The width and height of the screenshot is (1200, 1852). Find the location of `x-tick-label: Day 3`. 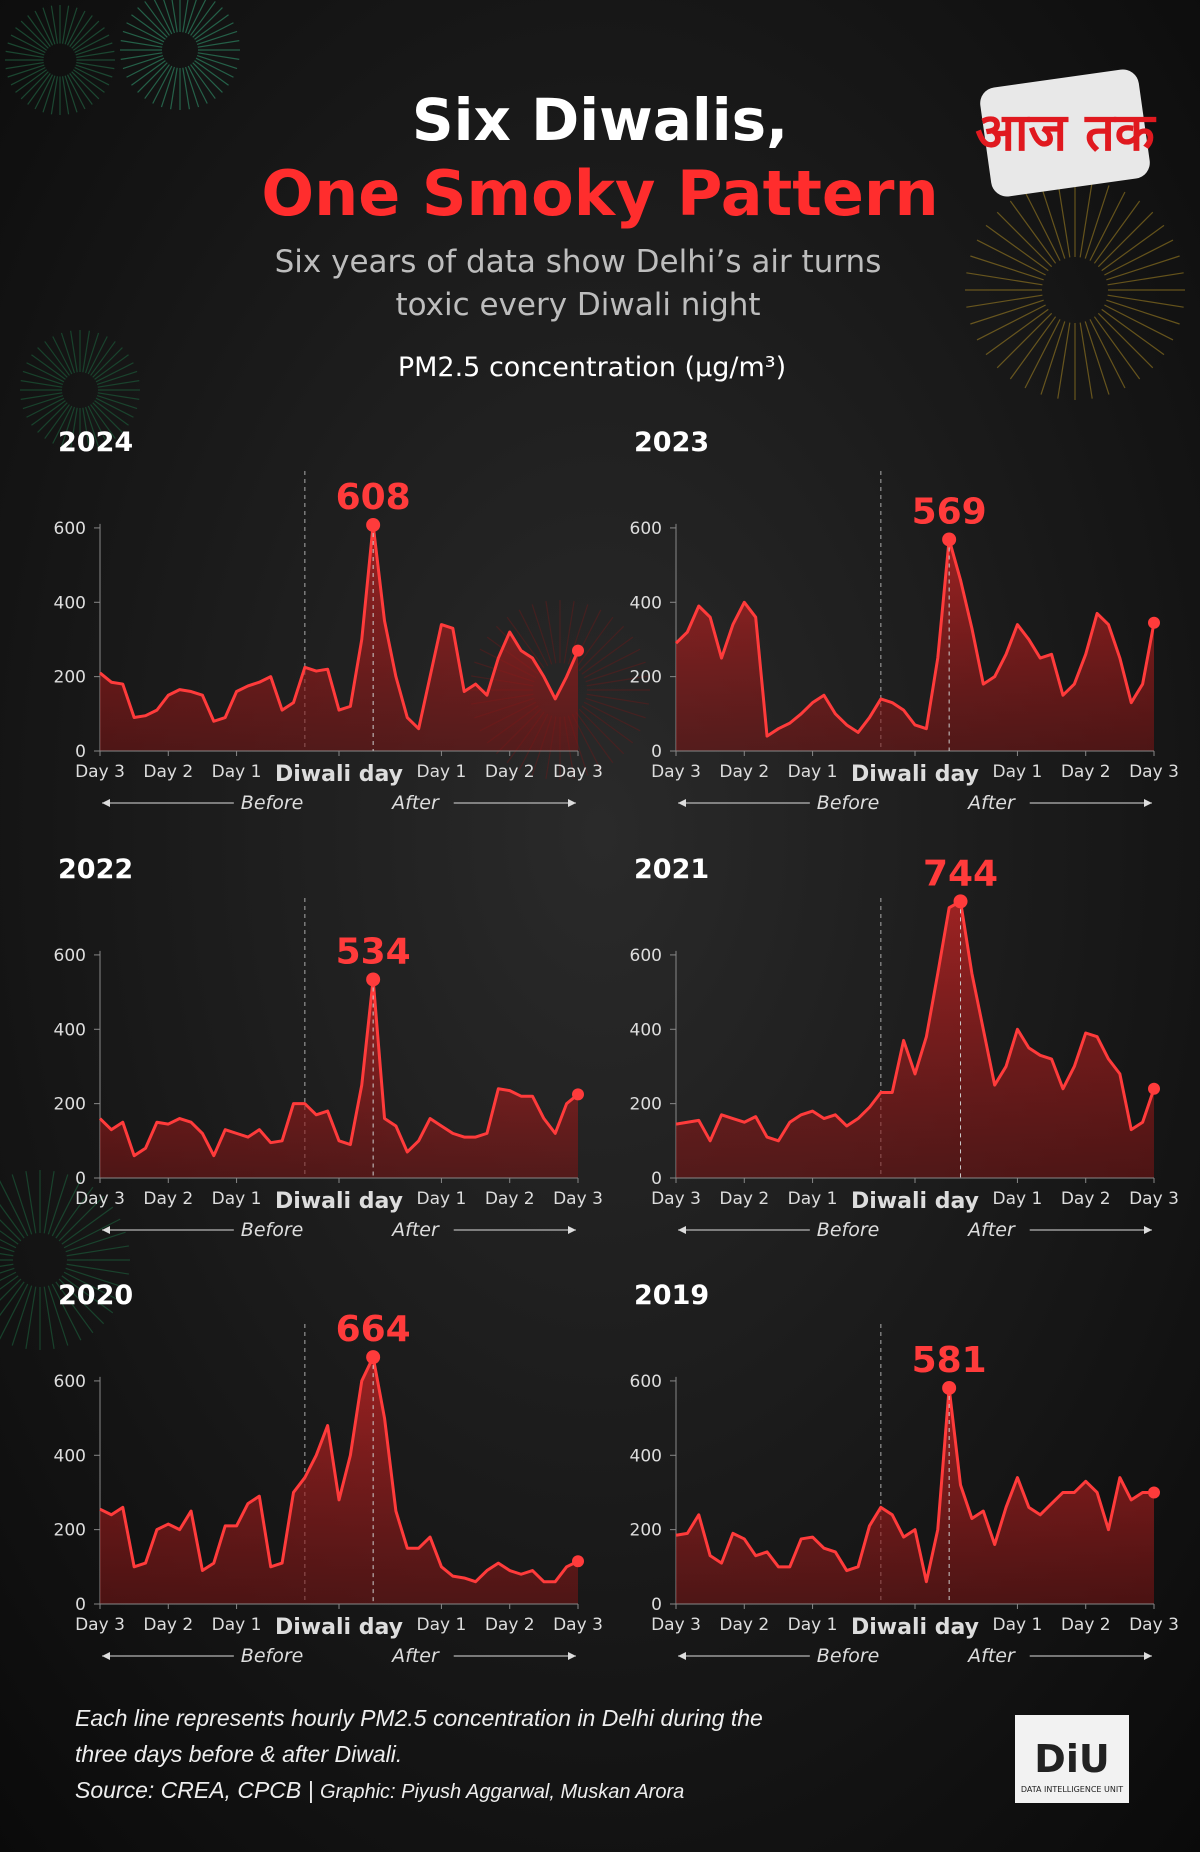

x-tick-label: Day 3 is located at coordinates (1154, 1199).